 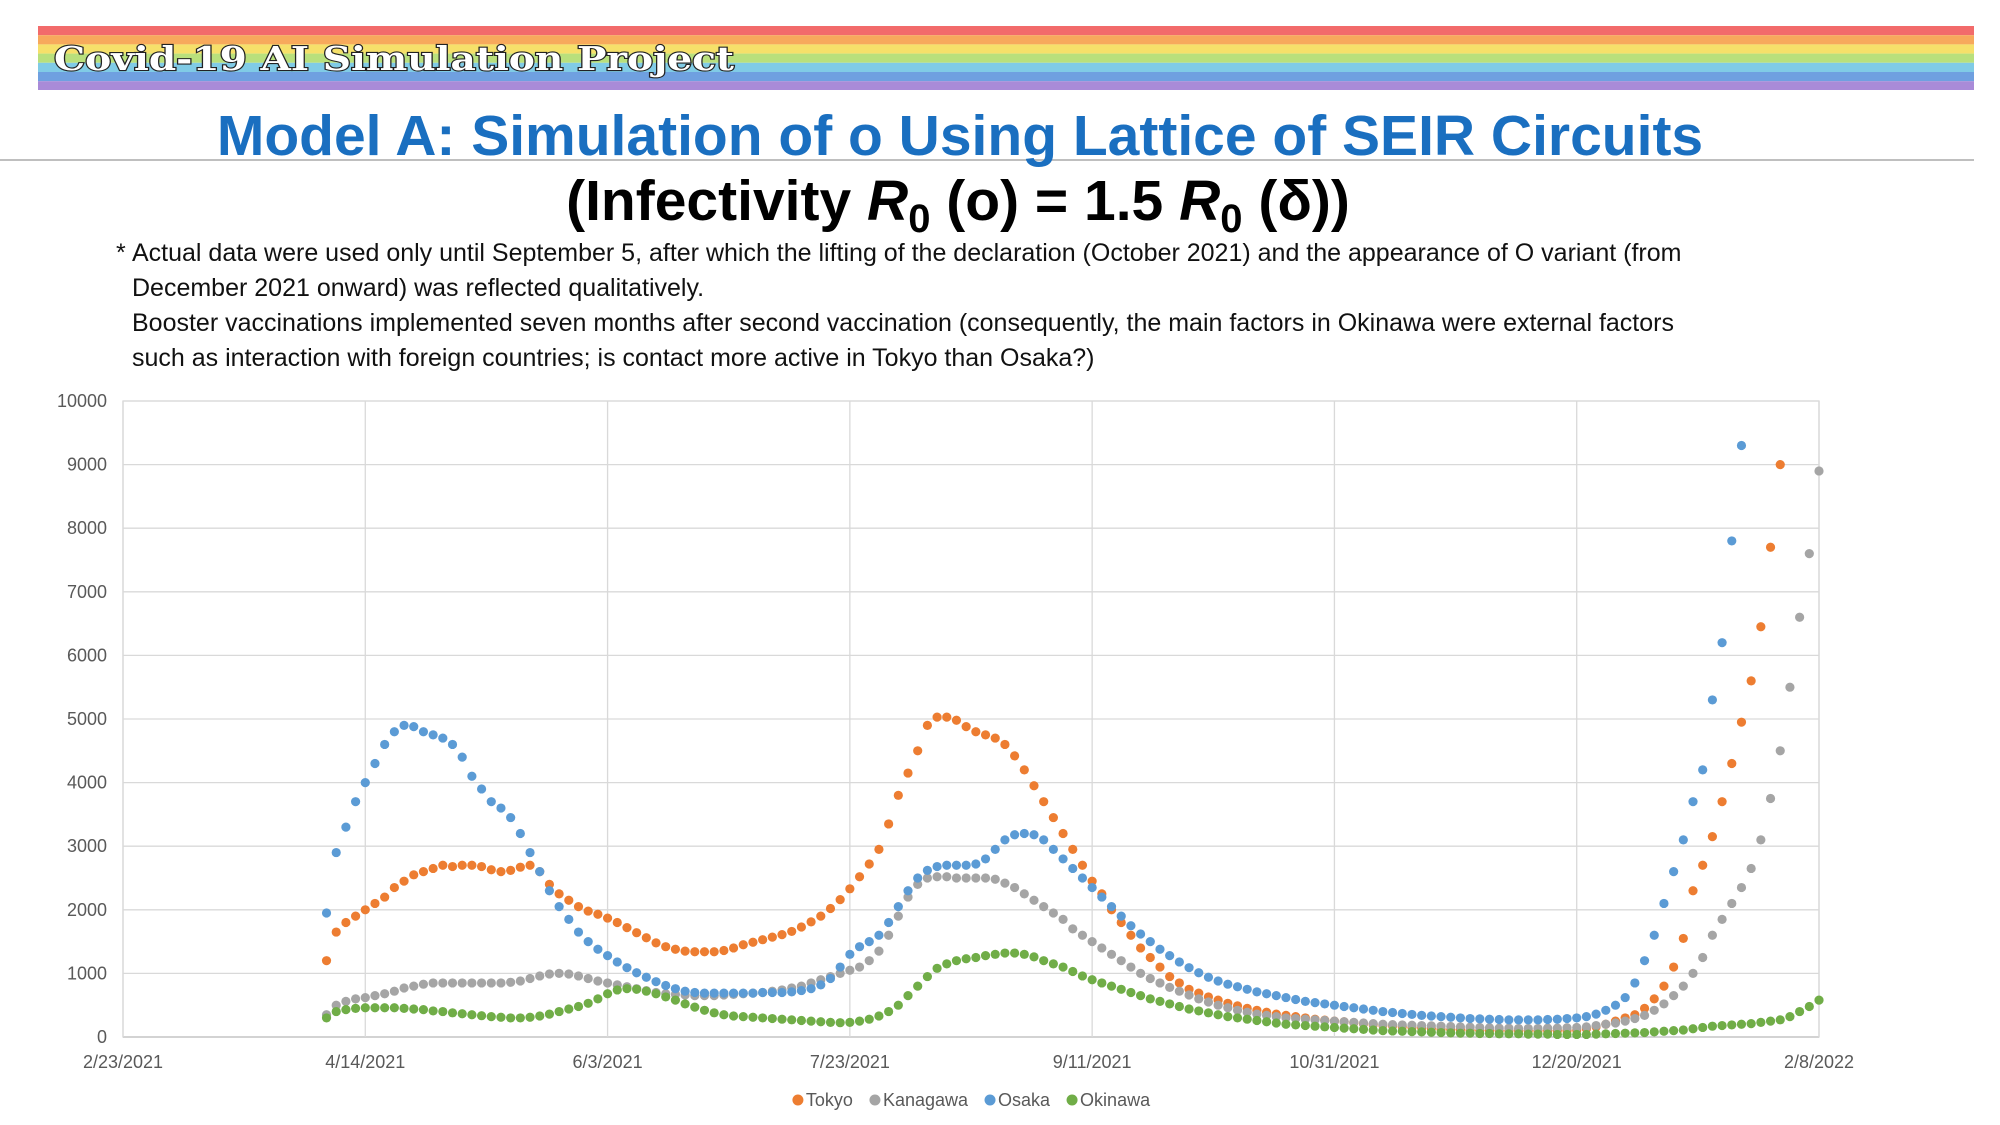 I want to click on x-tick-label: 2/8/2022, so click(x=1819, y=1062).